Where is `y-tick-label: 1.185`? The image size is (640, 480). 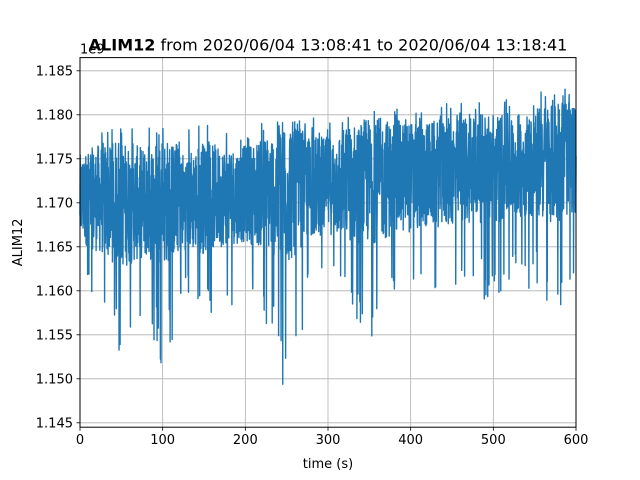 y-tick-label: 1.185 is located at coordinates (54, 71).